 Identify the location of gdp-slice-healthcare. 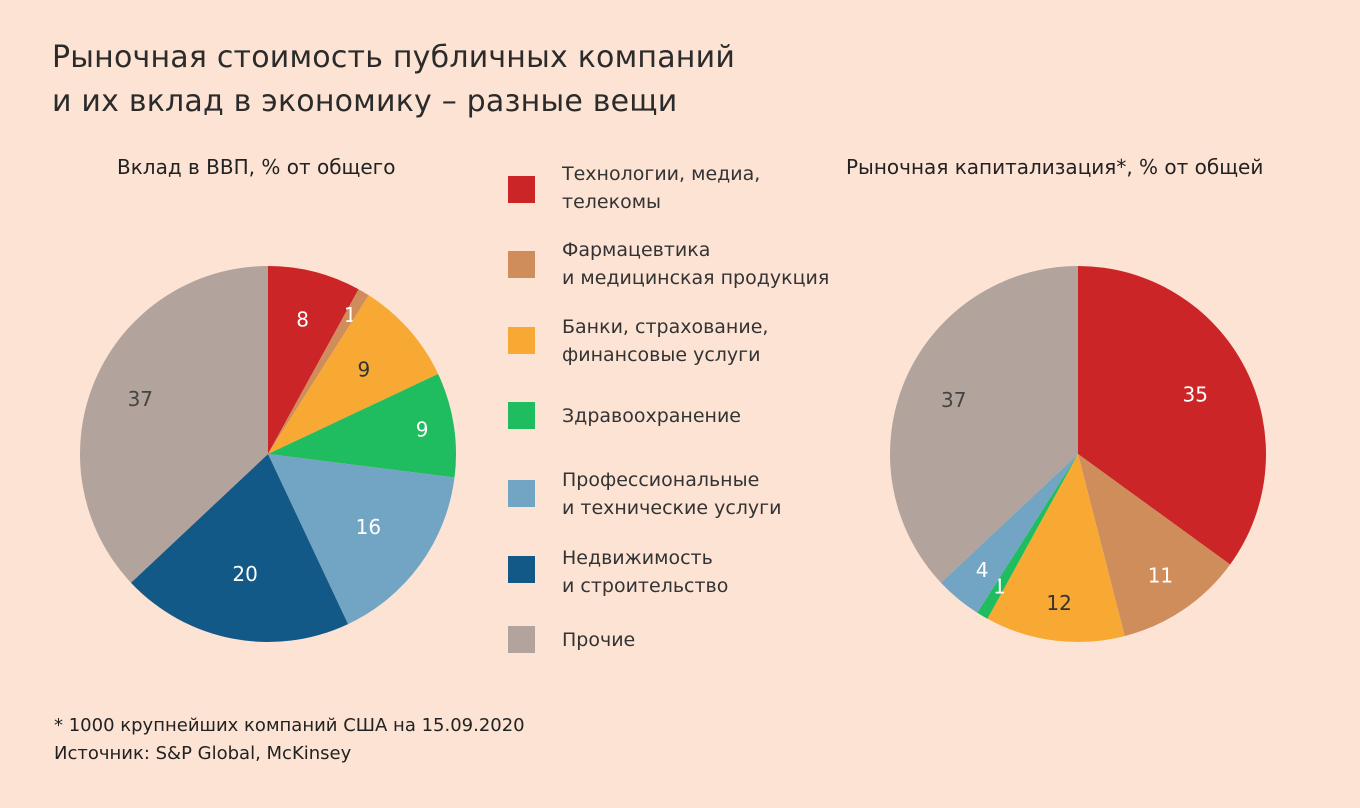
(362, 425).